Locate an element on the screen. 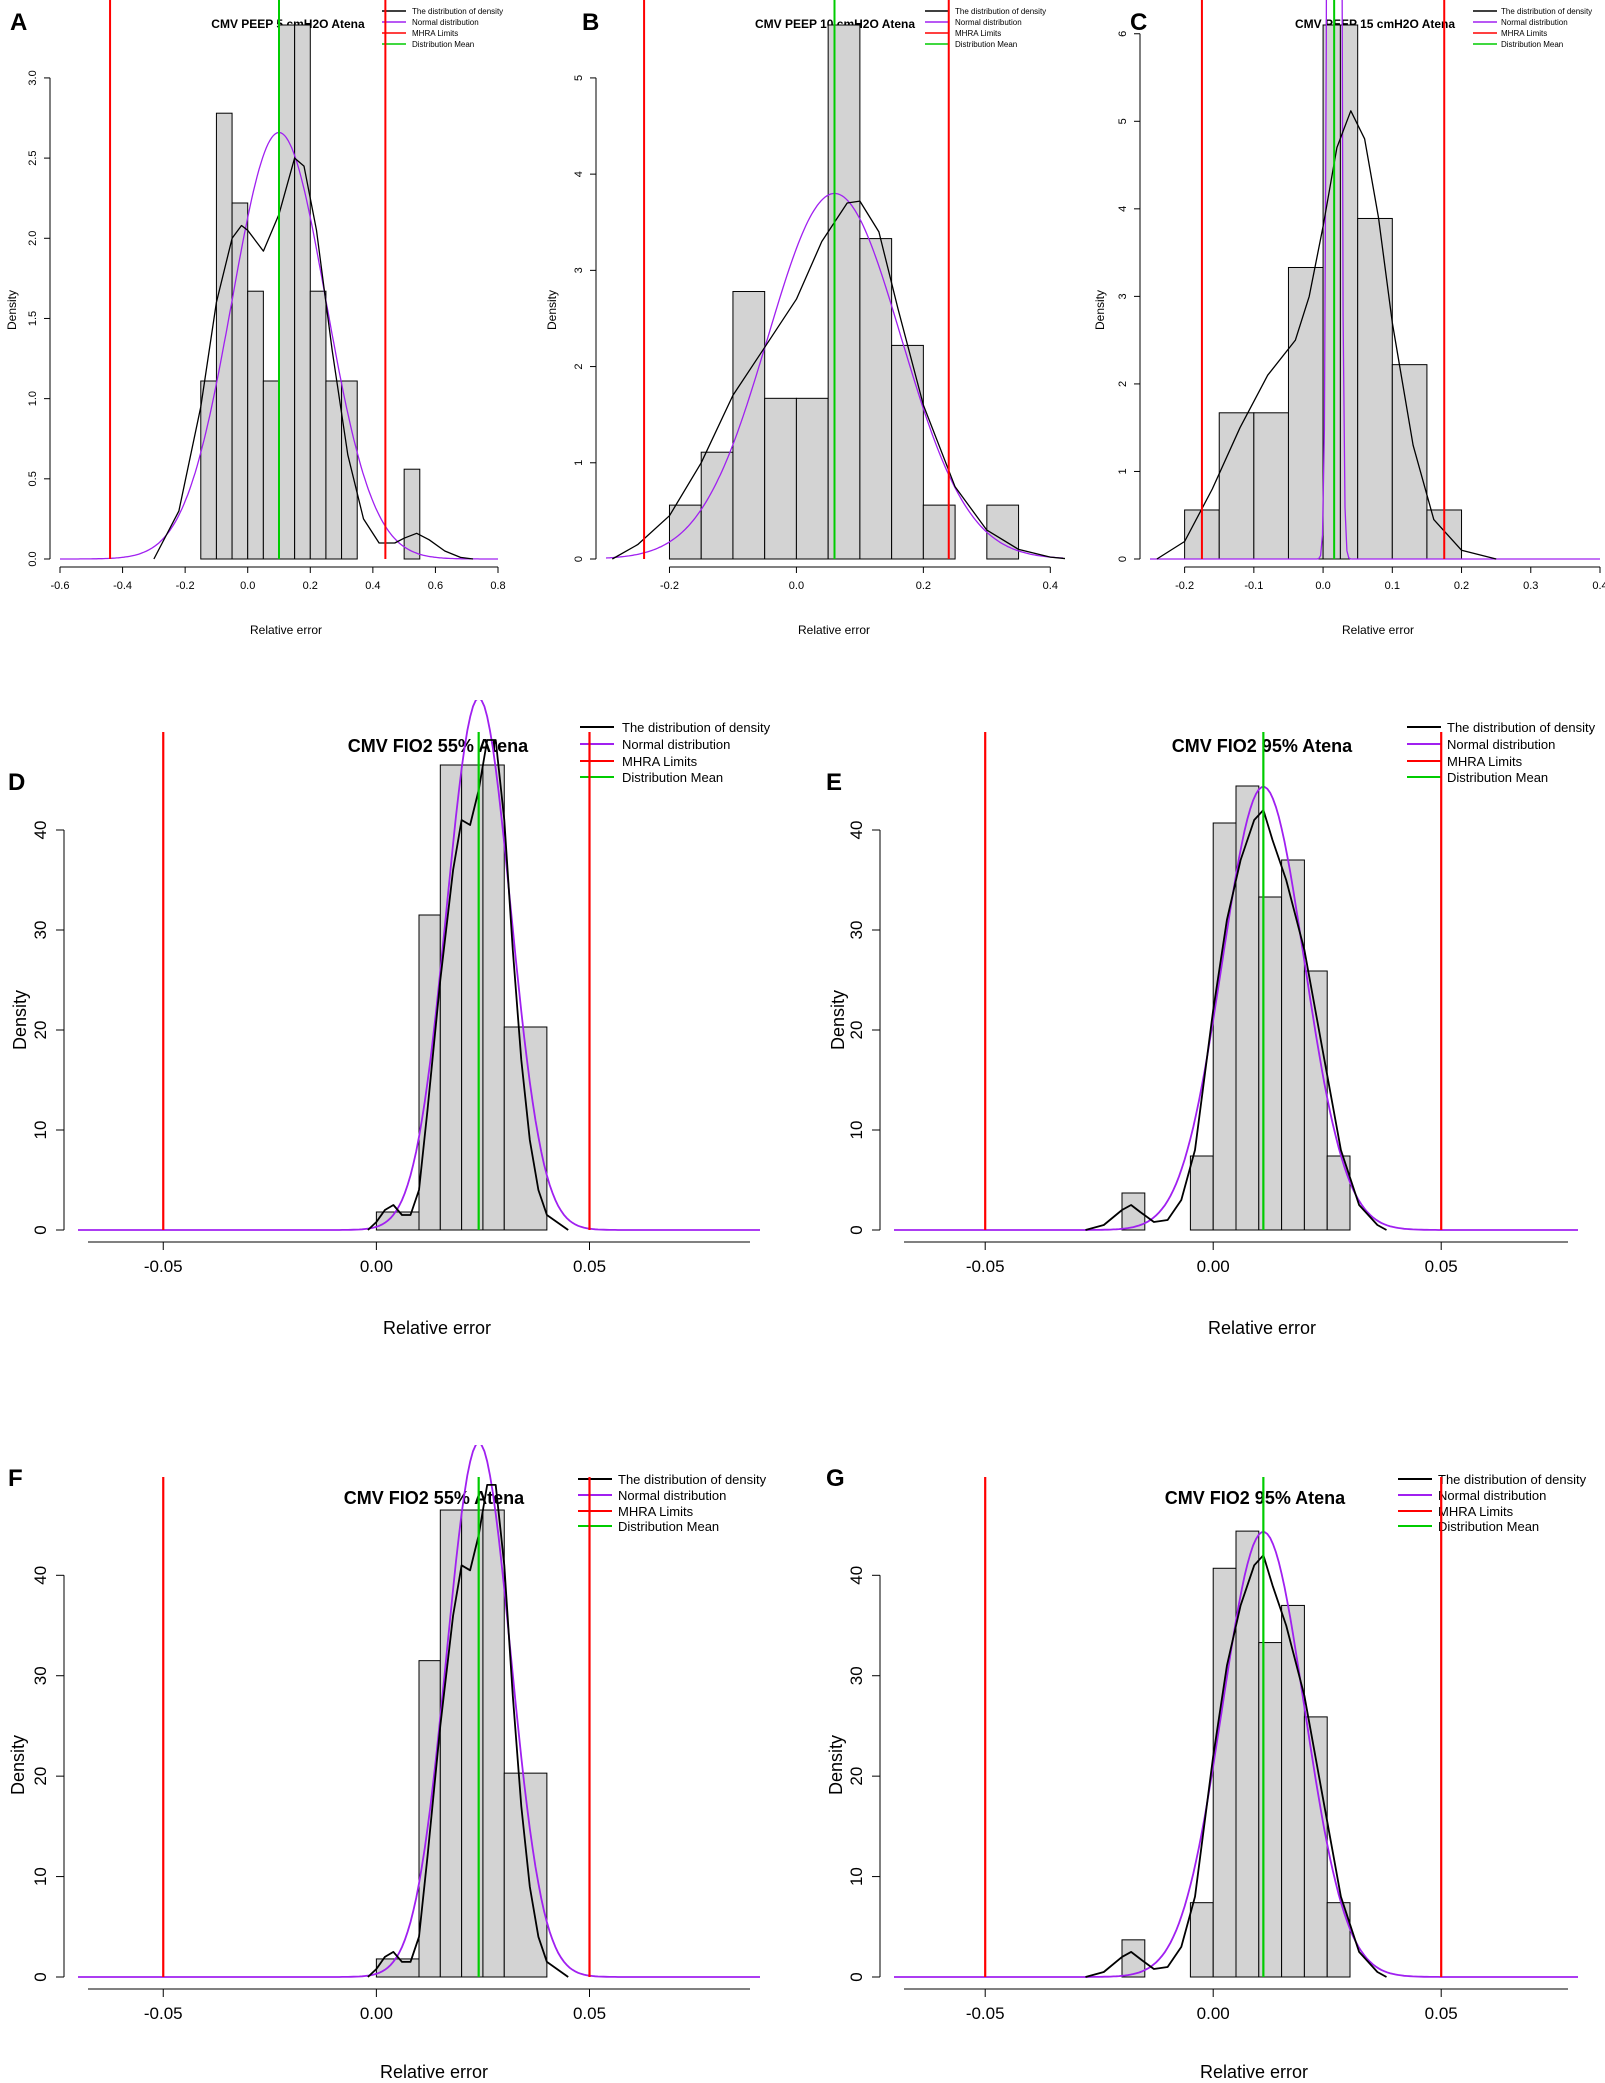 This screenshot has height=2083, width=1605. x-tick-label: 0.3 is located at coordinates (1530, 586).